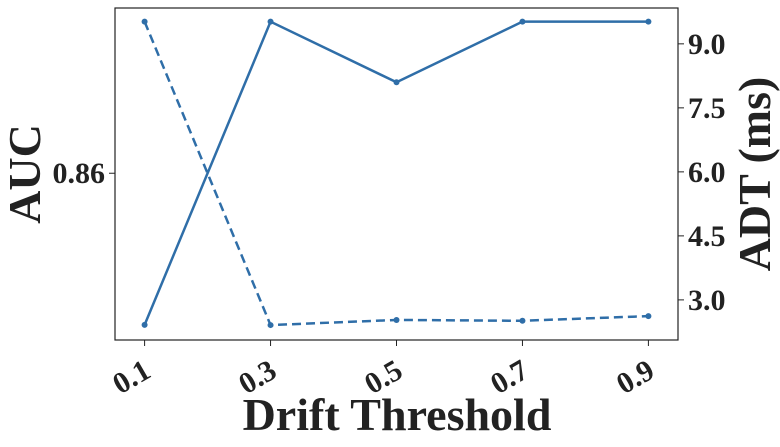 This screenshot has width=780, height=447. Describe the element at coordinates (707, 236) in the screenshot. I see `y2-tick-label: 4.5` at that location.